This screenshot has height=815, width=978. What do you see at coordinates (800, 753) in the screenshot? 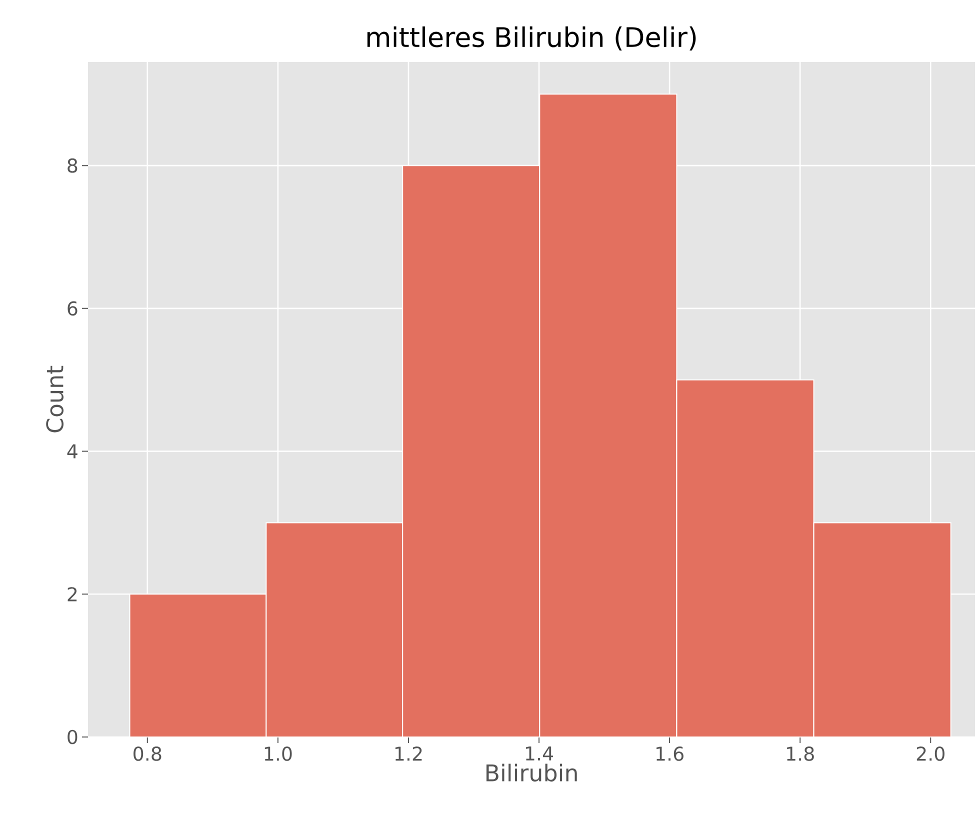
I see `x-tick-label: 1.8` at bounding box center [800, 753].